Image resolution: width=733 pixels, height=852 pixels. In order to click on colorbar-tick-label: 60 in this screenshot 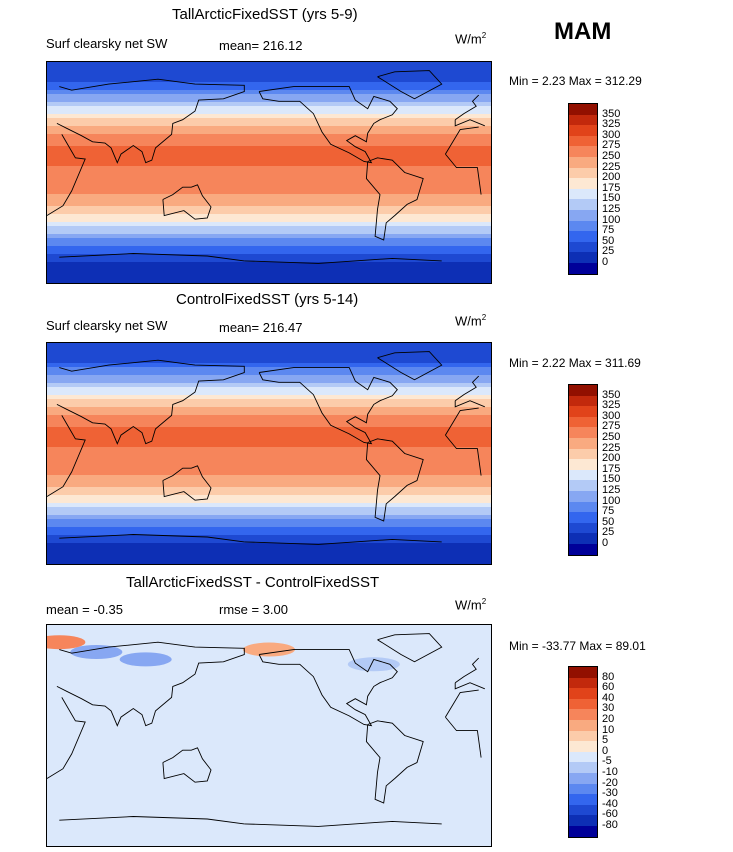, I will do `click(608, 687)`.